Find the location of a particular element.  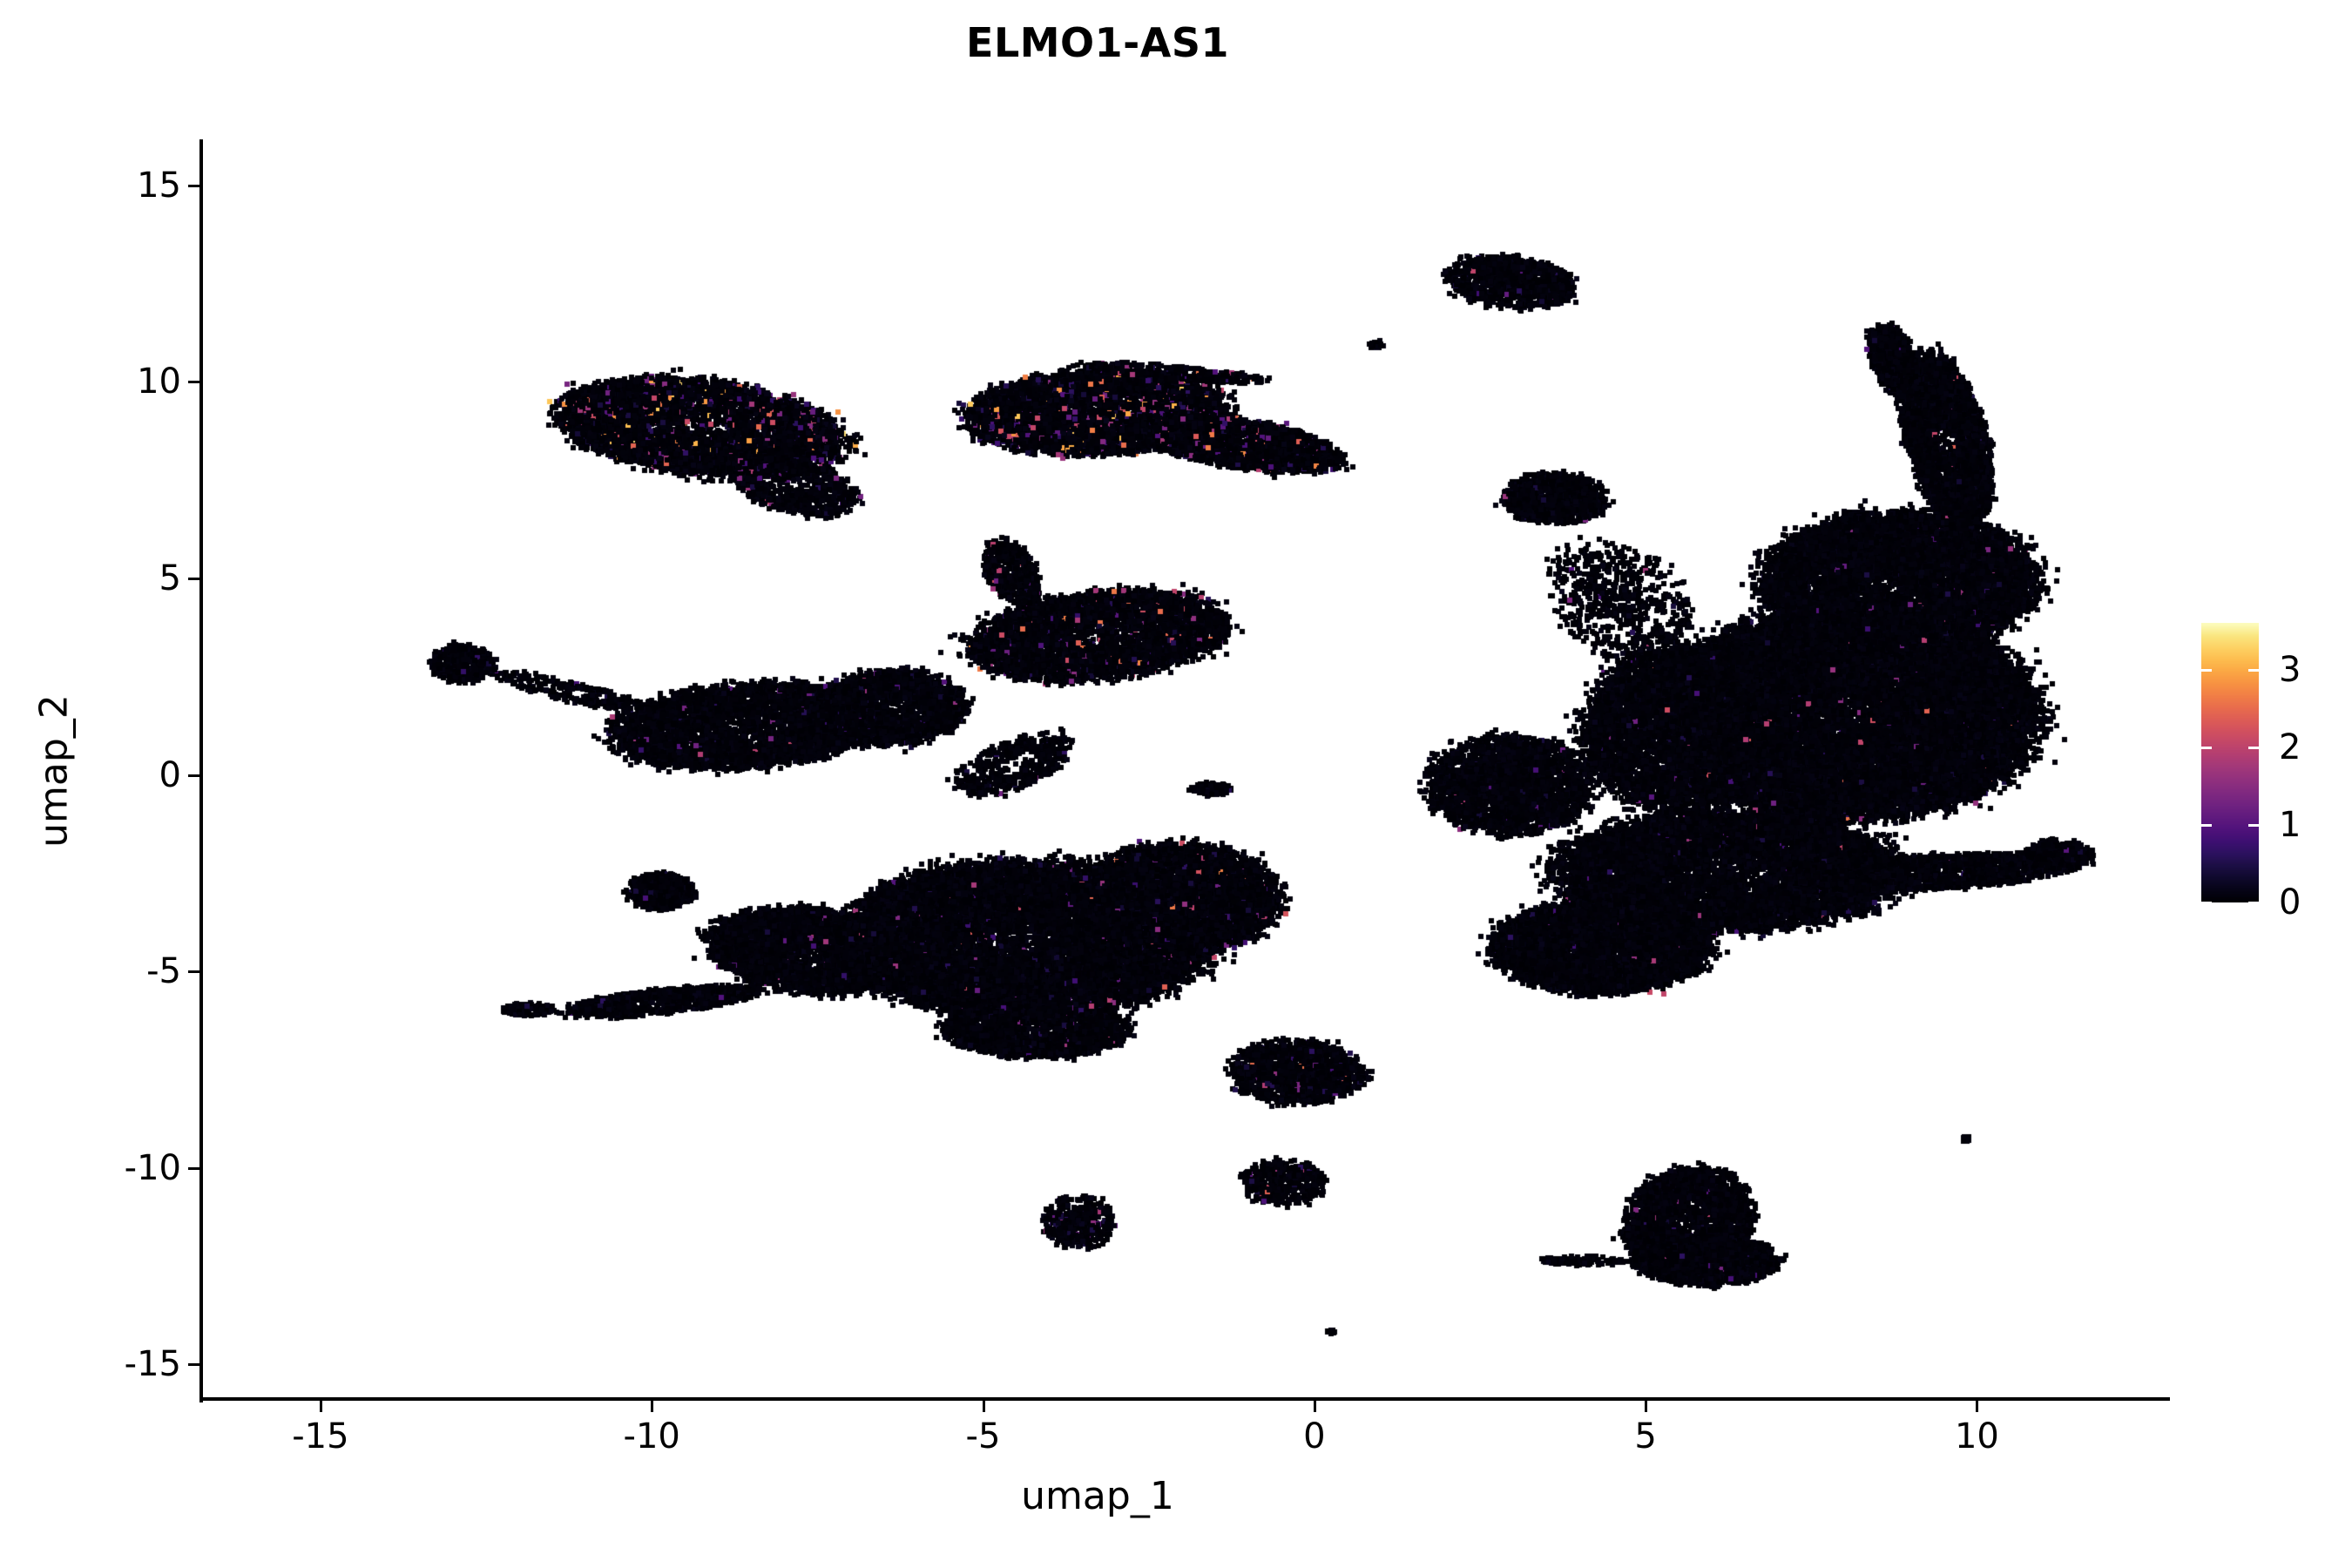

page-title: ELMO1-AS1 is located at coordinates (1097, 42).